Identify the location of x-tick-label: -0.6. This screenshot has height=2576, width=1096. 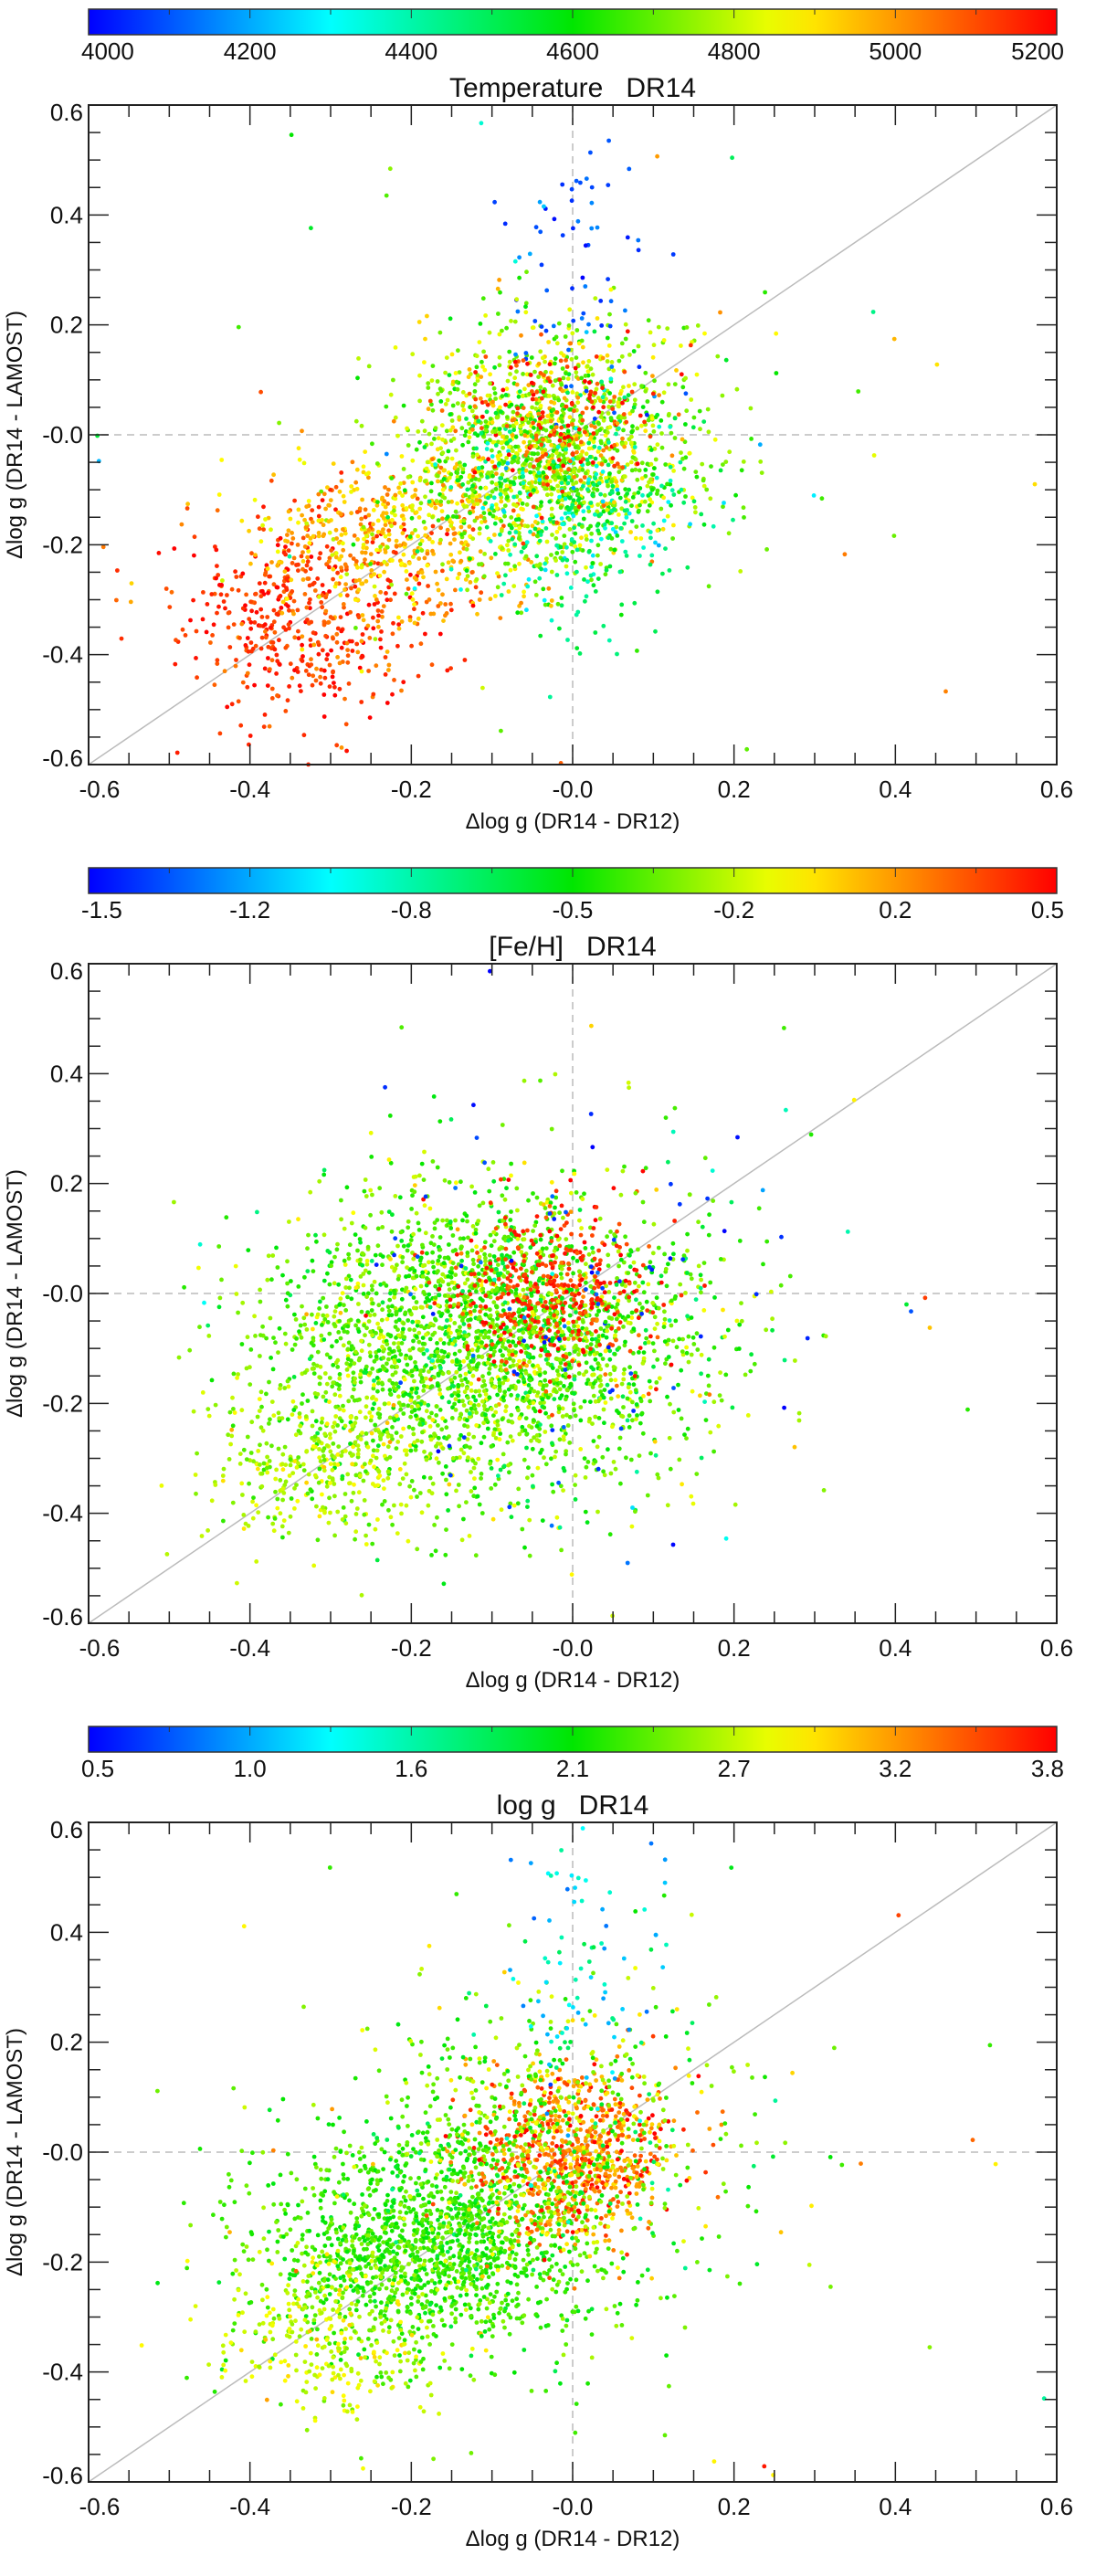
(100, 789).